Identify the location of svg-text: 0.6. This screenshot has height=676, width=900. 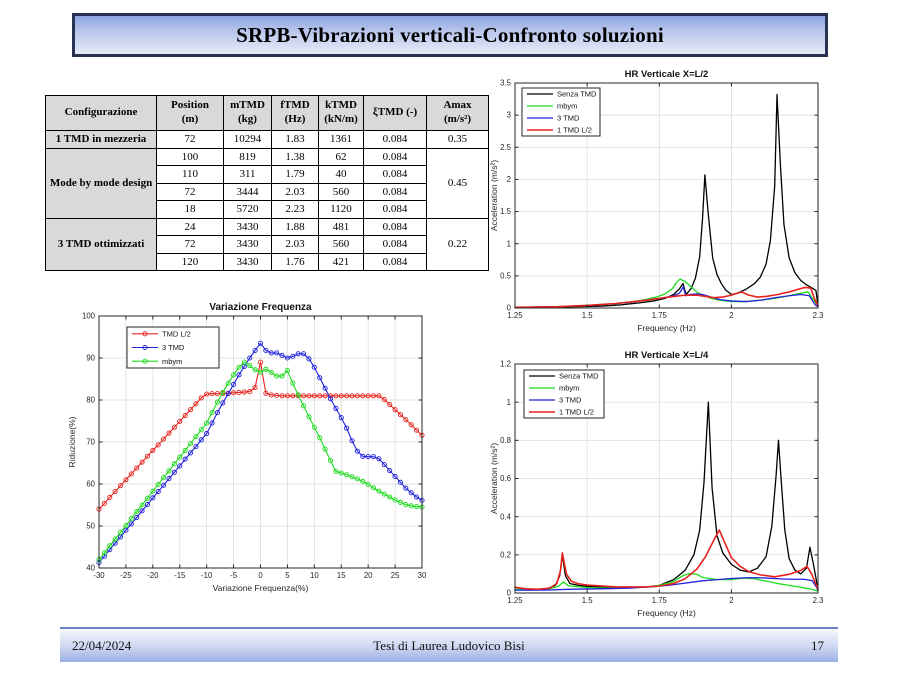
(505, 478).